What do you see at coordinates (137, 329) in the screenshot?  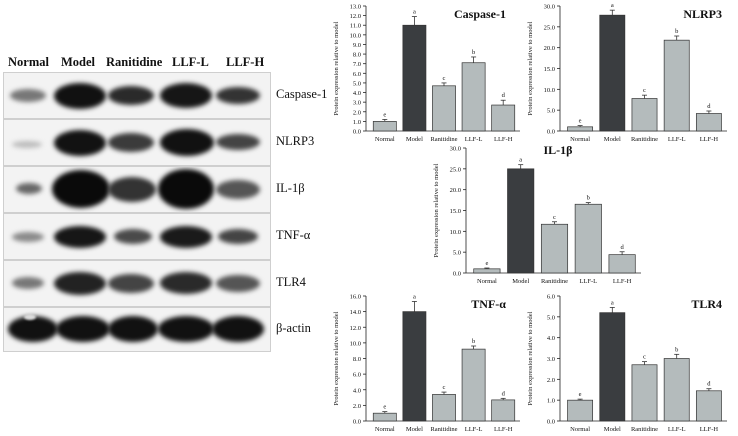 I see `blot-strip-beta-actin` at bounding box center [137, 329].